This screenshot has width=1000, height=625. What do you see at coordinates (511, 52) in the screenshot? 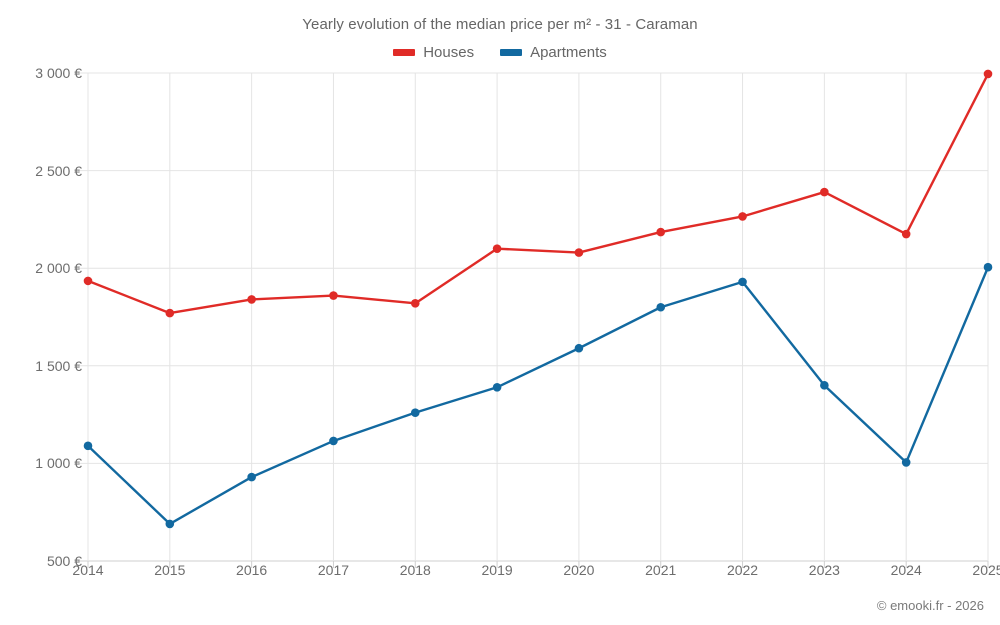
I see `legend-swatch-apartments-icon` at bounding box center [511, 52].